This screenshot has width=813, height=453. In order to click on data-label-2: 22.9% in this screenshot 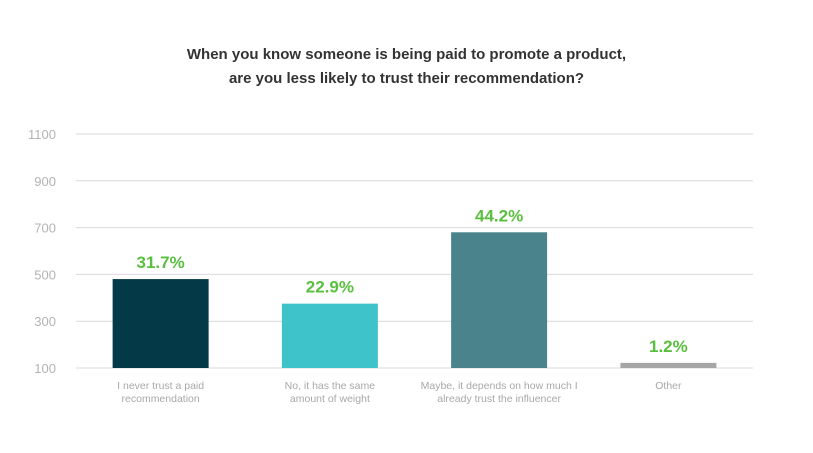, I will do `click(330, 287)`.